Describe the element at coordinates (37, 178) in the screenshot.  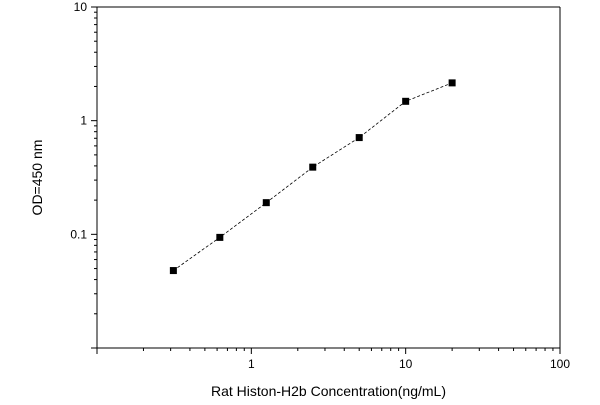
I see `y-axis-title: OD=450 nm` at that location.